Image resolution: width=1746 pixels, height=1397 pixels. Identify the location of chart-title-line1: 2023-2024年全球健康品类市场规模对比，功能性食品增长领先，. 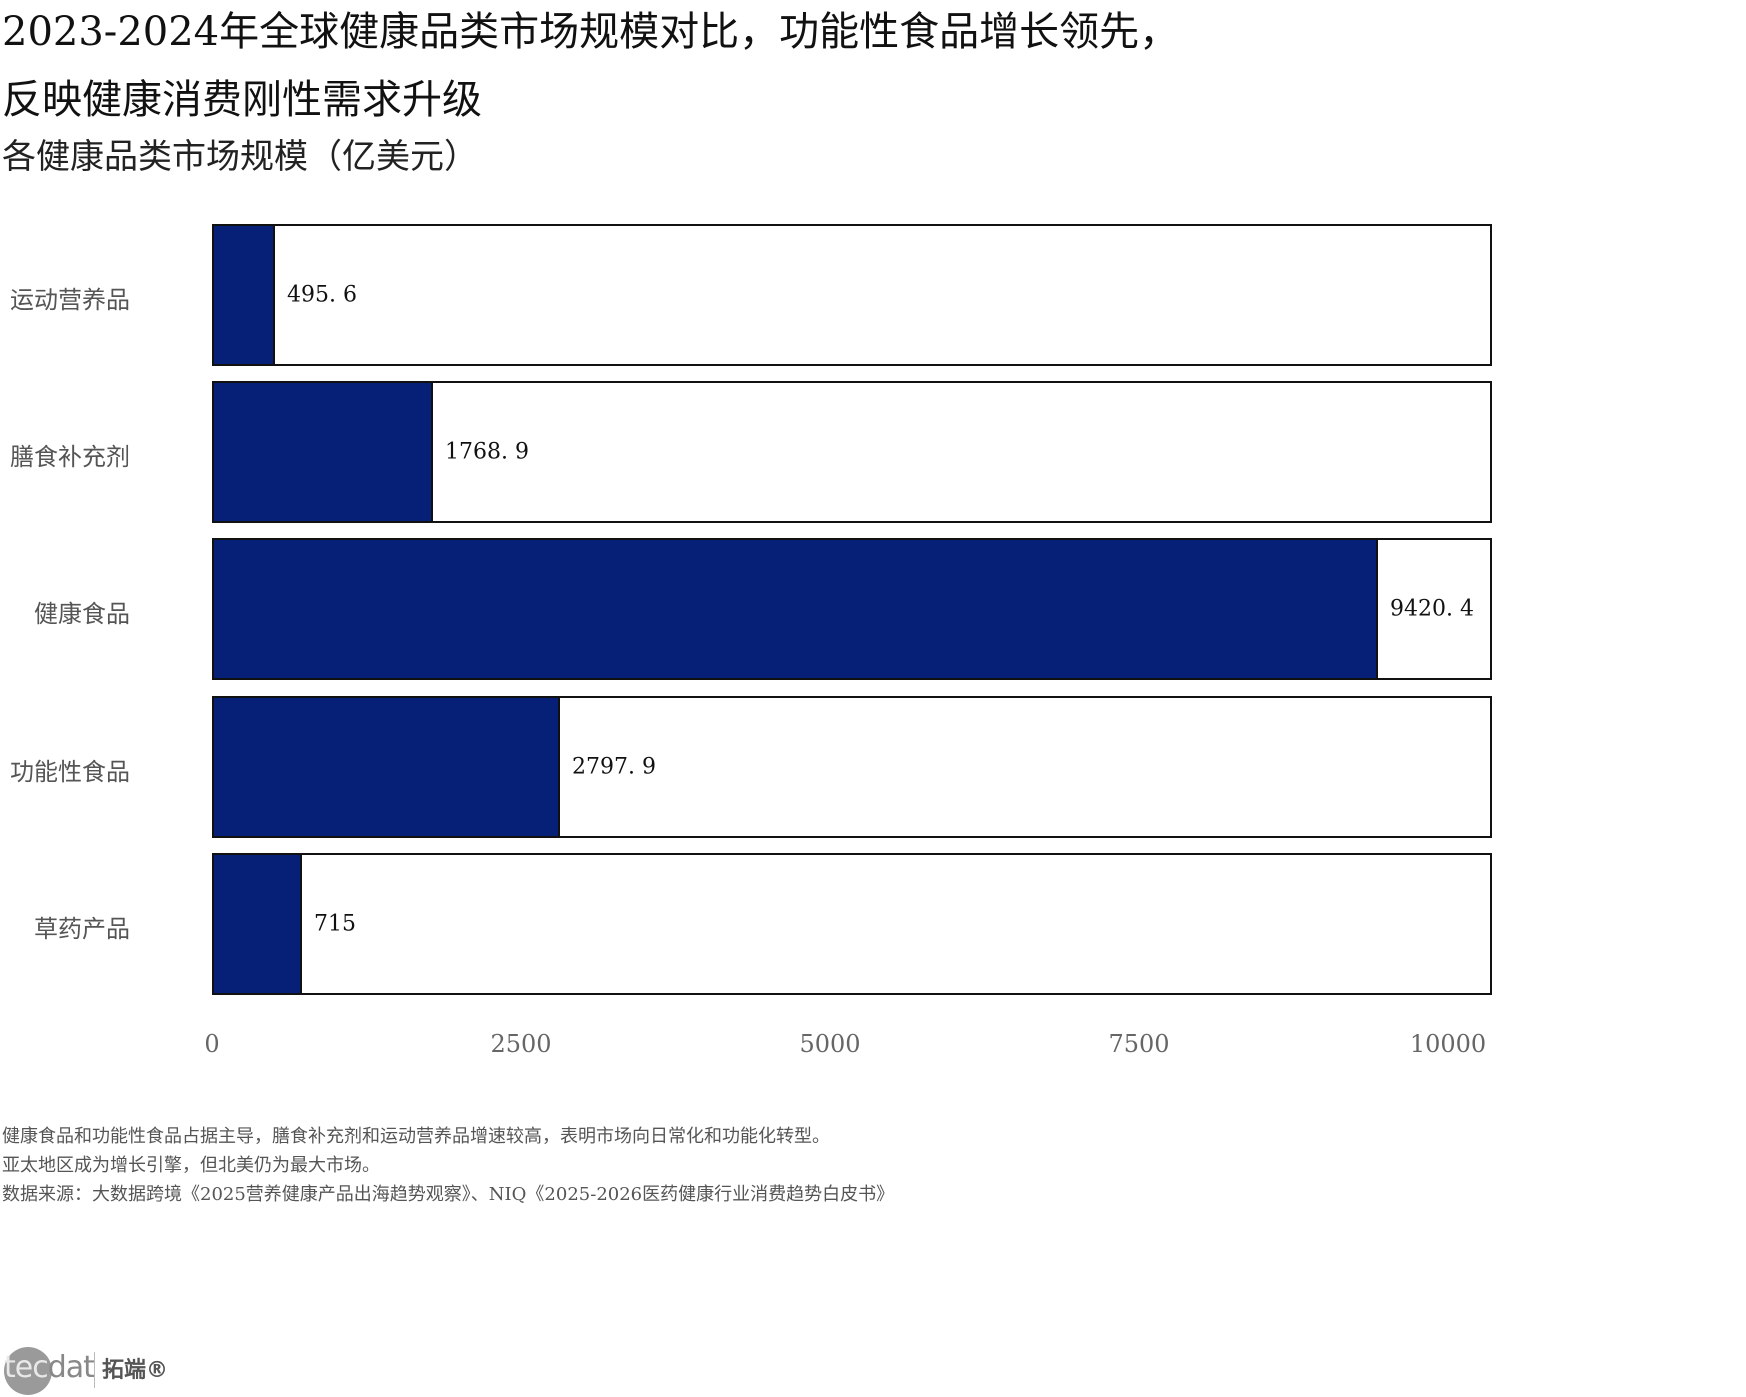
(591, 32).